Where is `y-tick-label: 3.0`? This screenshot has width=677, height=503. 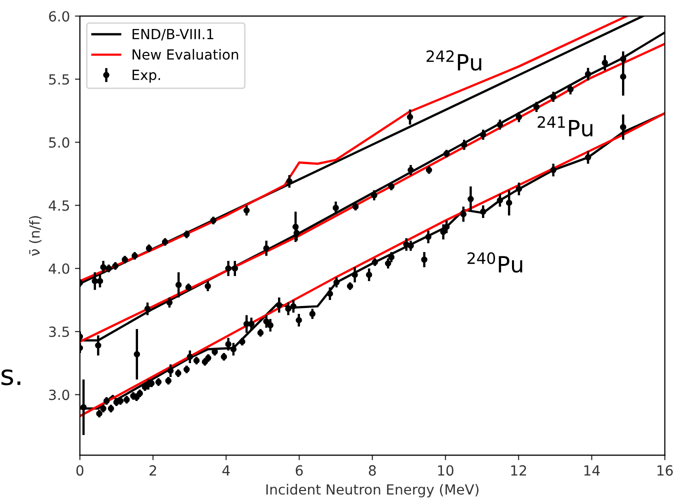 y-tick-label: 3.0 is located at coordinates (59, 395).